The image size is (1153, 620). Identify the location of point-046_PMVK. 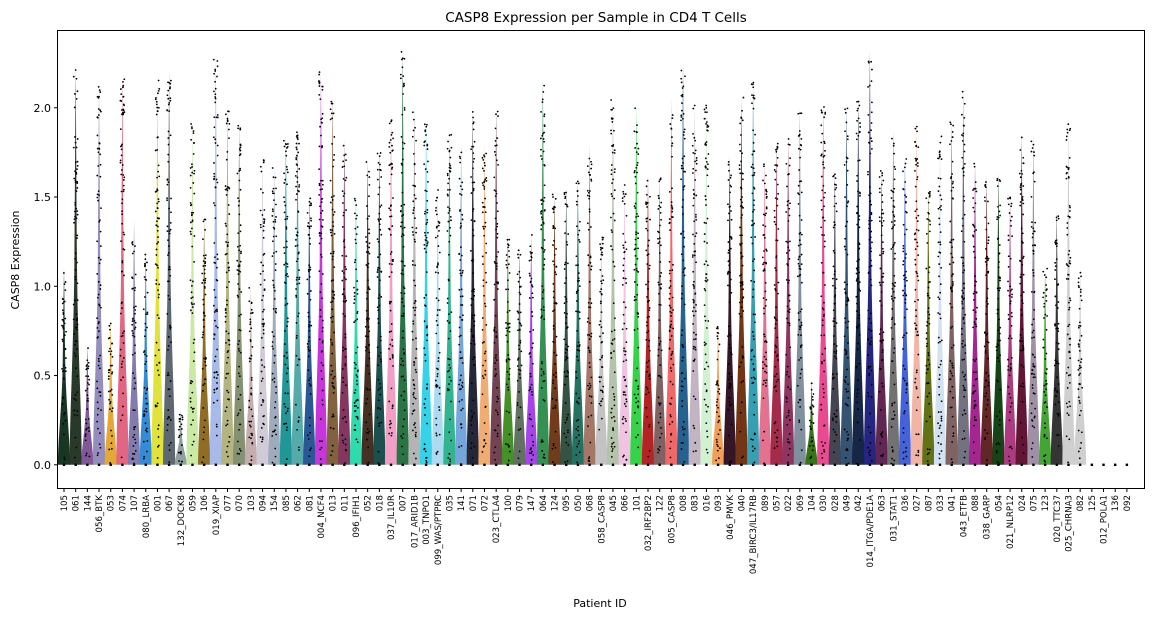
(730, 405).